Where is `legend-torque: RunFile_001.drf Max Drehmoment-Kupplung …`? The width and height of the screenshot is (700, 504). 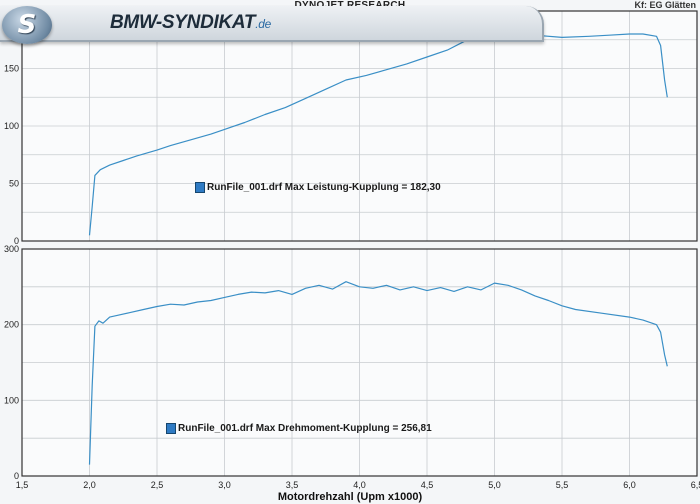 legend-torque: RunFile_001.drf Max Drehmoment-Kupplung … is located at coordinates (299, 428).